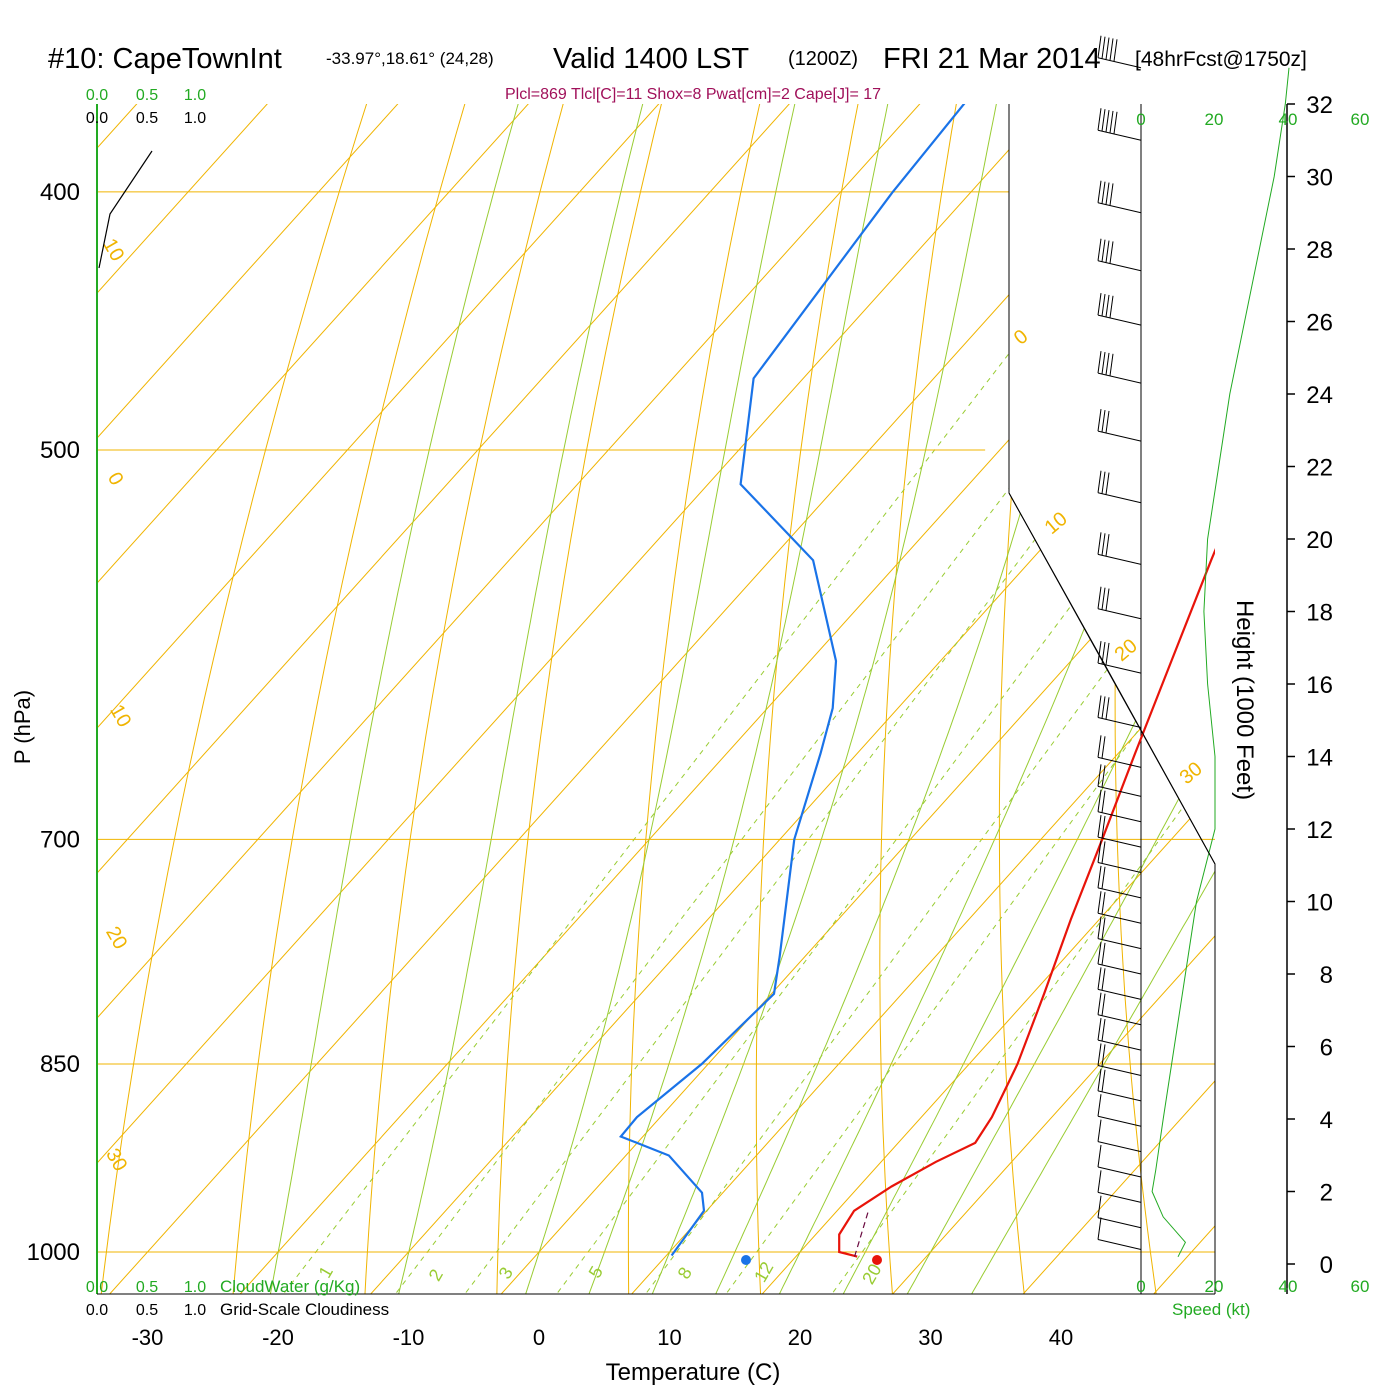  I want to click on height-tick-label: 24, so click(1319, 395).